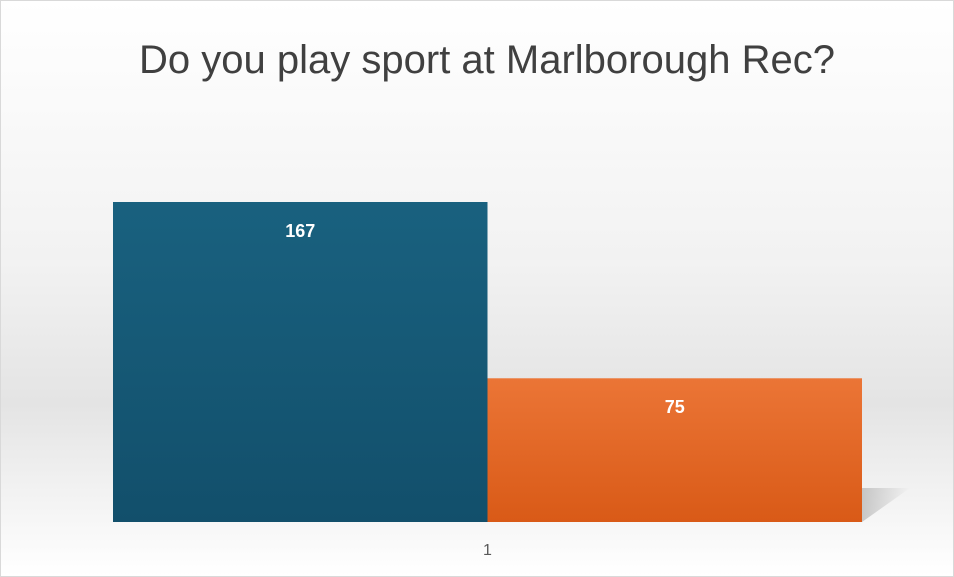 This screenshot has width=954, height=577. Describe the element at coordinates (487, 60) in the screenshot. I see `chart-title: Do you play sport at Marlborough Rec?` at that location.